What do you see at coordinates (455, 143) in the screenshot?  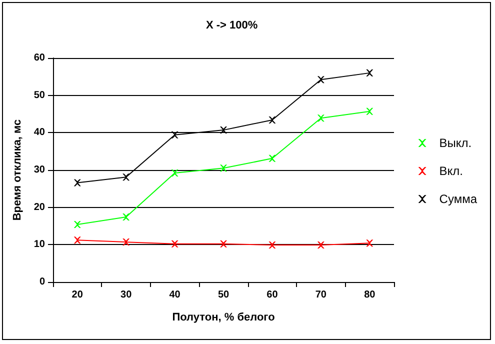 I see `legend-label: Выкл.` at bounding box center [455, 143].